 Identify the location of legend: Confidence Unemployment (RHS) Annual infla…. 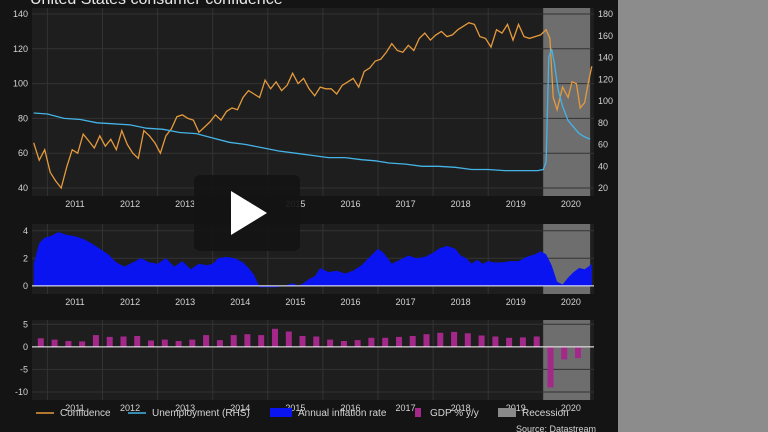
(316, 420).